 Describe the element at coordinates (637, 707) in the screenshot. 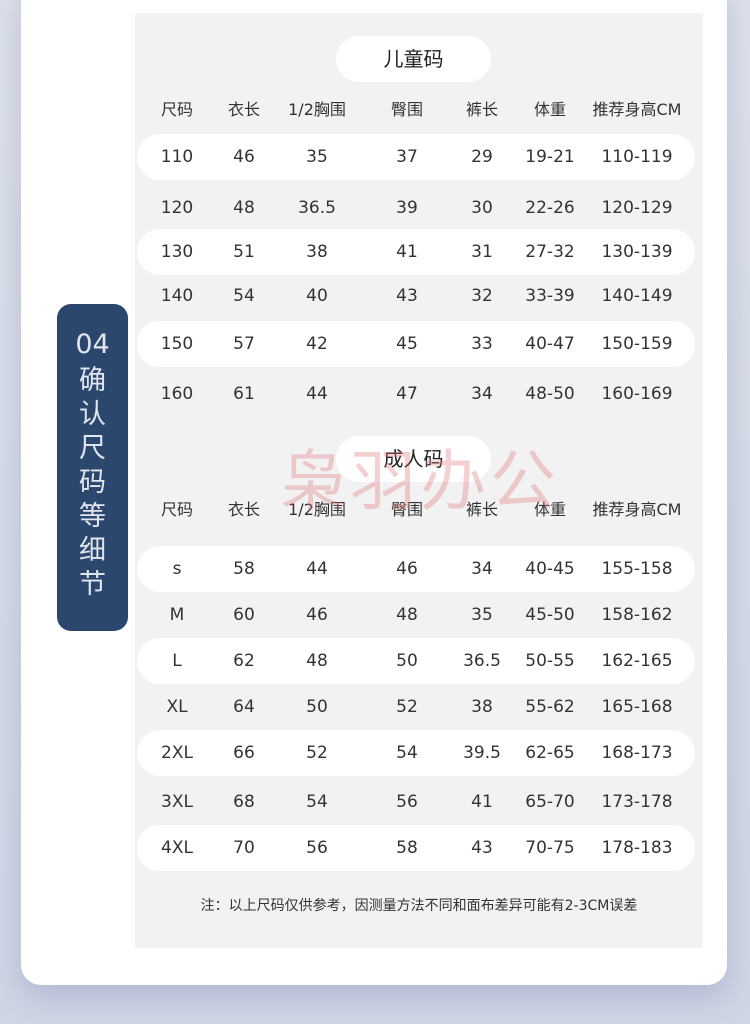

I see `table-cell: 165-168` at that location.